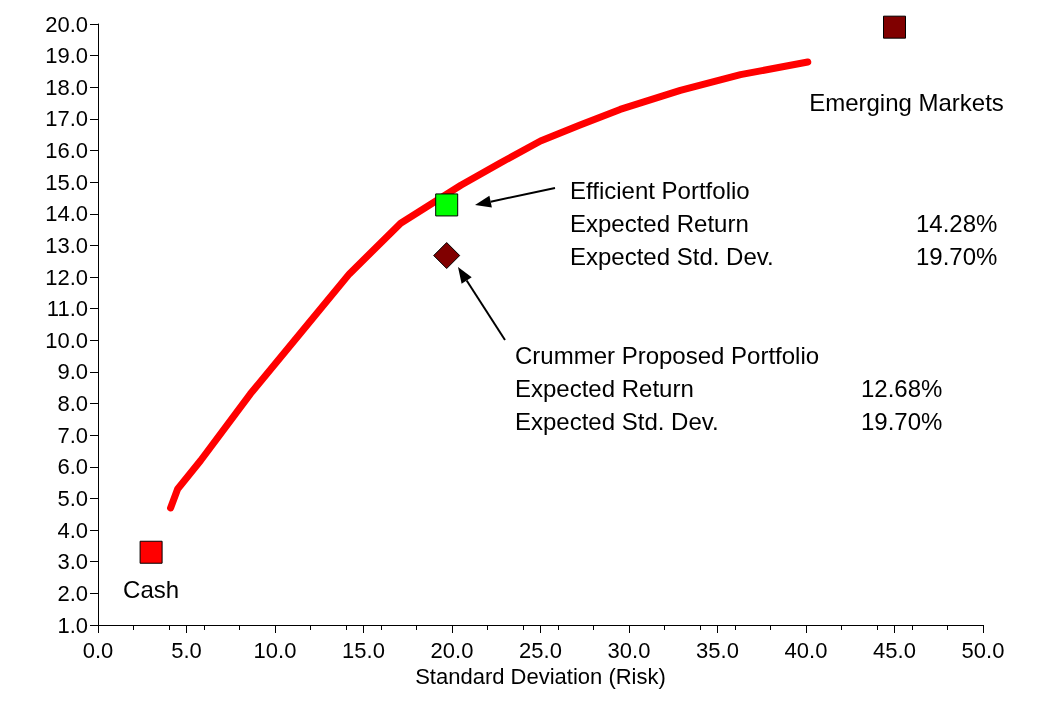 Image resolution: width=1042 pixels, height=706 pixels. I want to click on y-tick-label: 15.0, so click(66, 182).